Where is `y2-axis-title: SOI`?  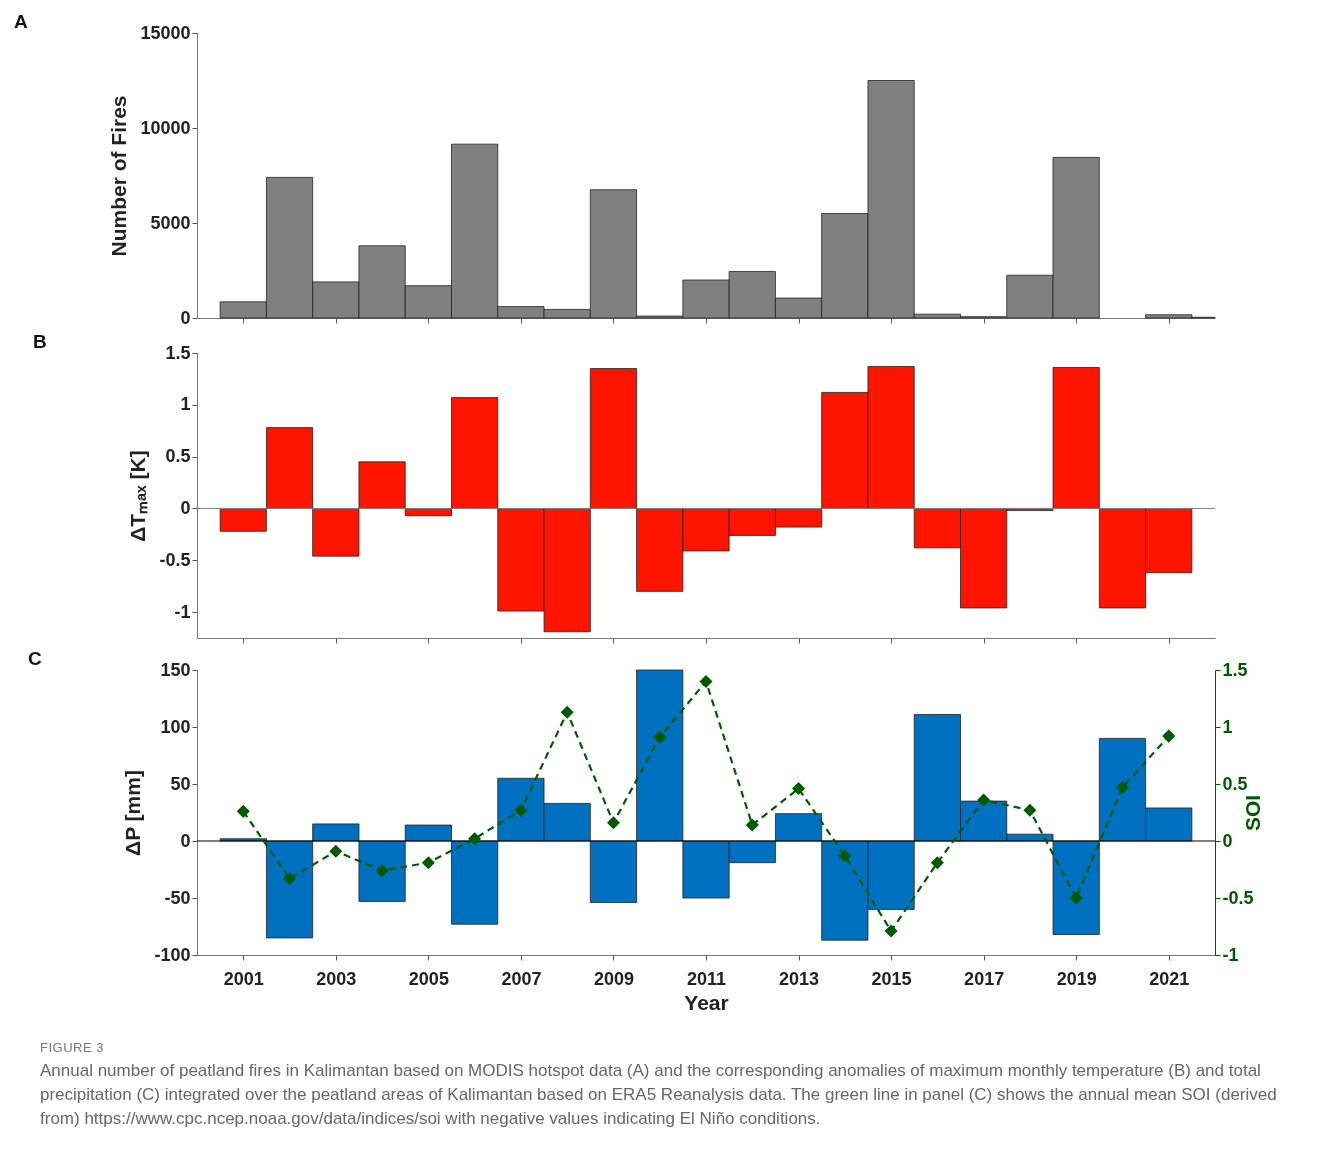
y2-axis-title: SOI is located at coordinates (1252, 813).